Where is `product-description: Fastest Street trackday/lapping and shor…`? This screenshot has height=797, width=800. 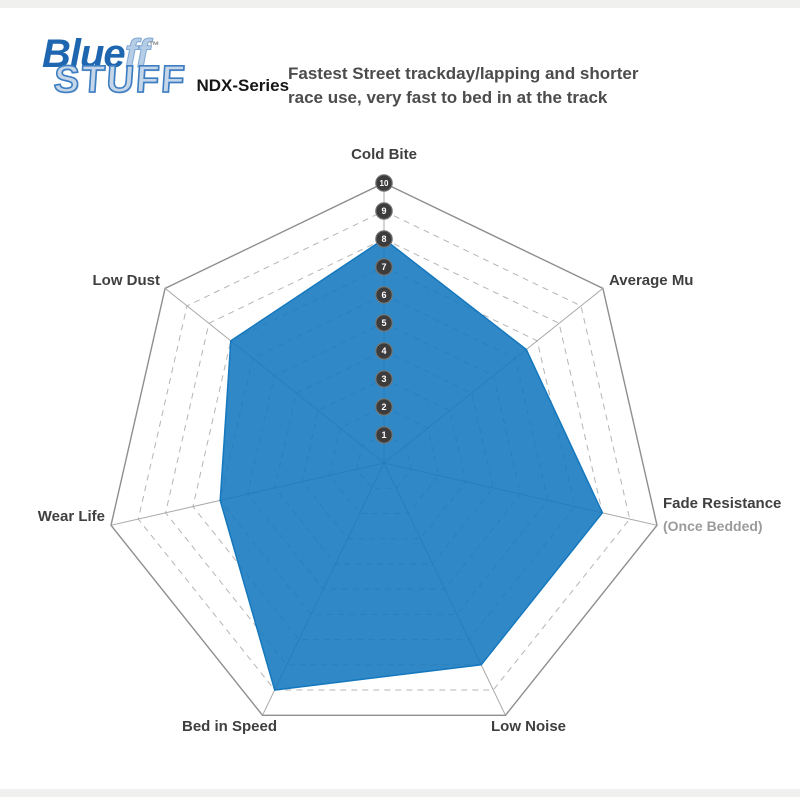 product-description: Fastest Street trackday/lapping and shor… is located at coordinates (498, 86).